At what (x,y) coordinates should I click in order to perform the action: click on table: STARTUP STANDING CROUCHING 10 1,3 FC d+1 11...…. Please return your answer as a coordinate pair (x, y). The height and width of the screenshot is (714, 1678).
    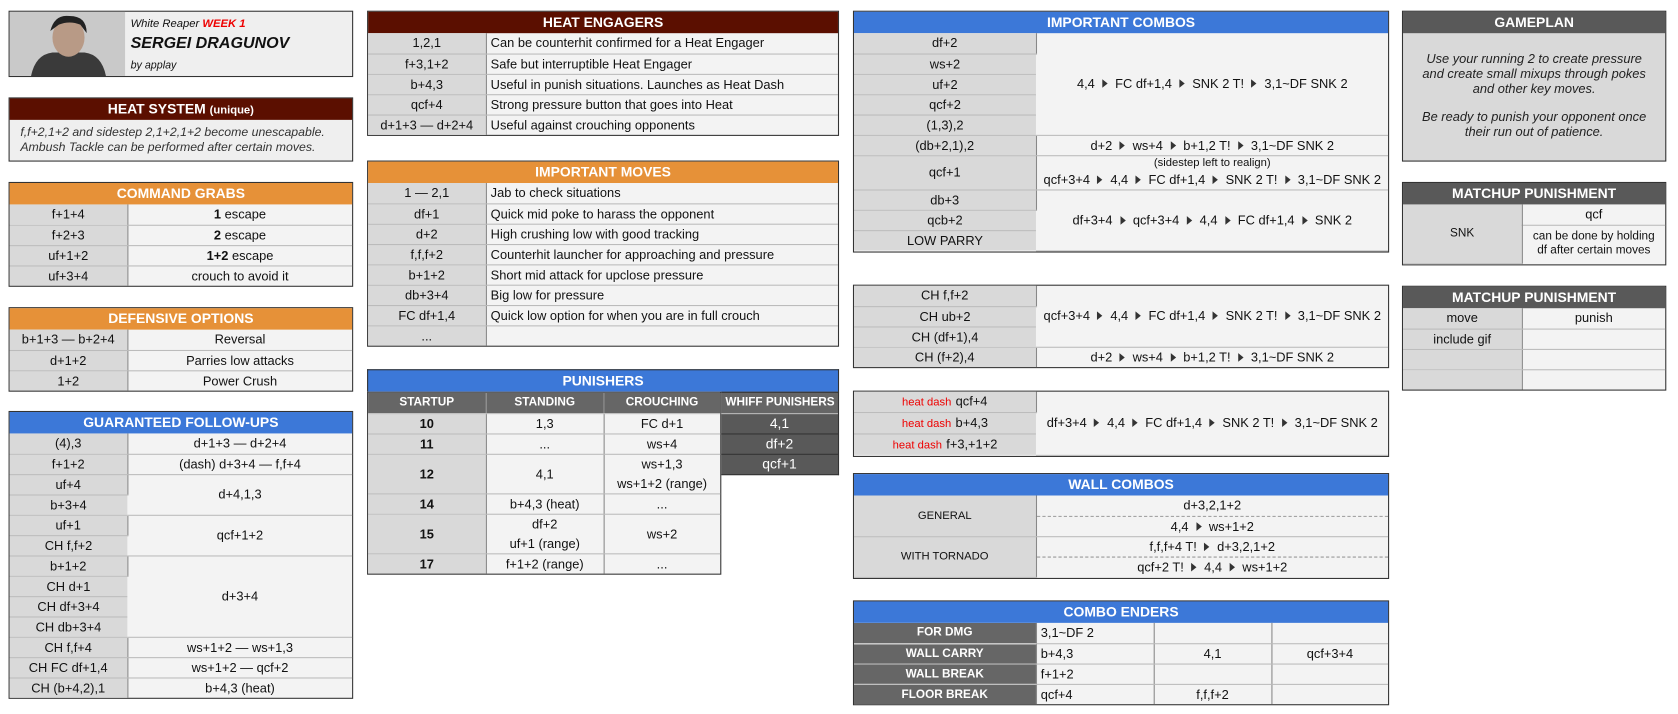
    Looking at the image, I should click on (544, 483).